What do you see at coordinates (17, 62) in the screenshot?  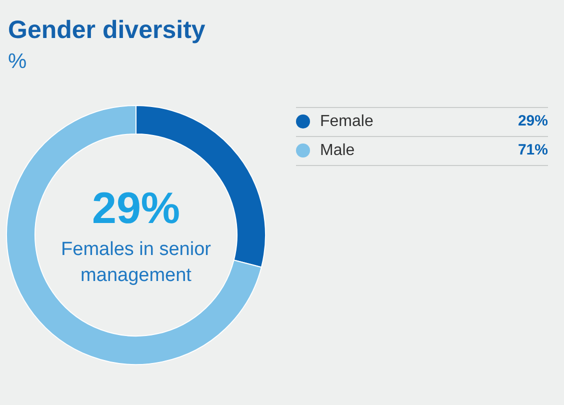 I see `chart-subtitle: %` at bounding box center [17, 62].